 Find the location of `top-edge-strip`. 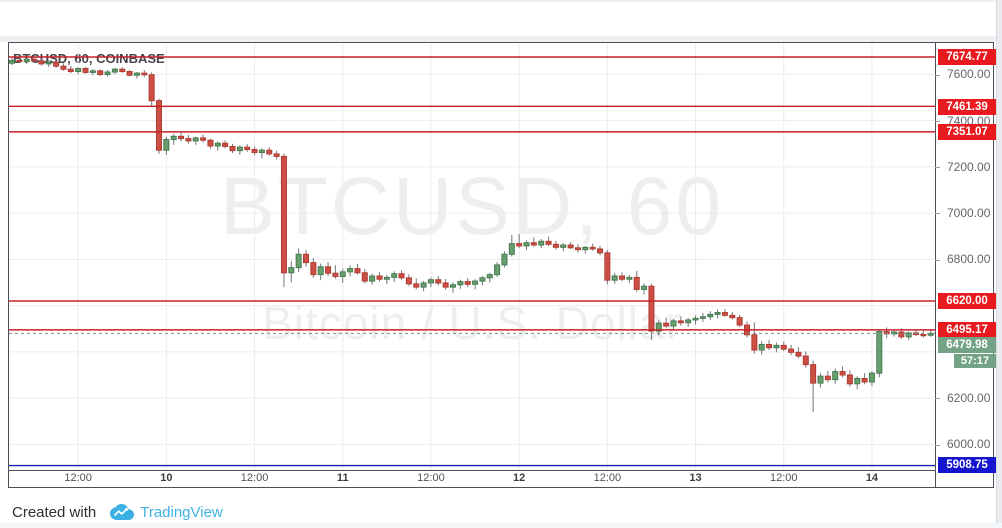

top-edge-strip is located at coordinates (501, 1).